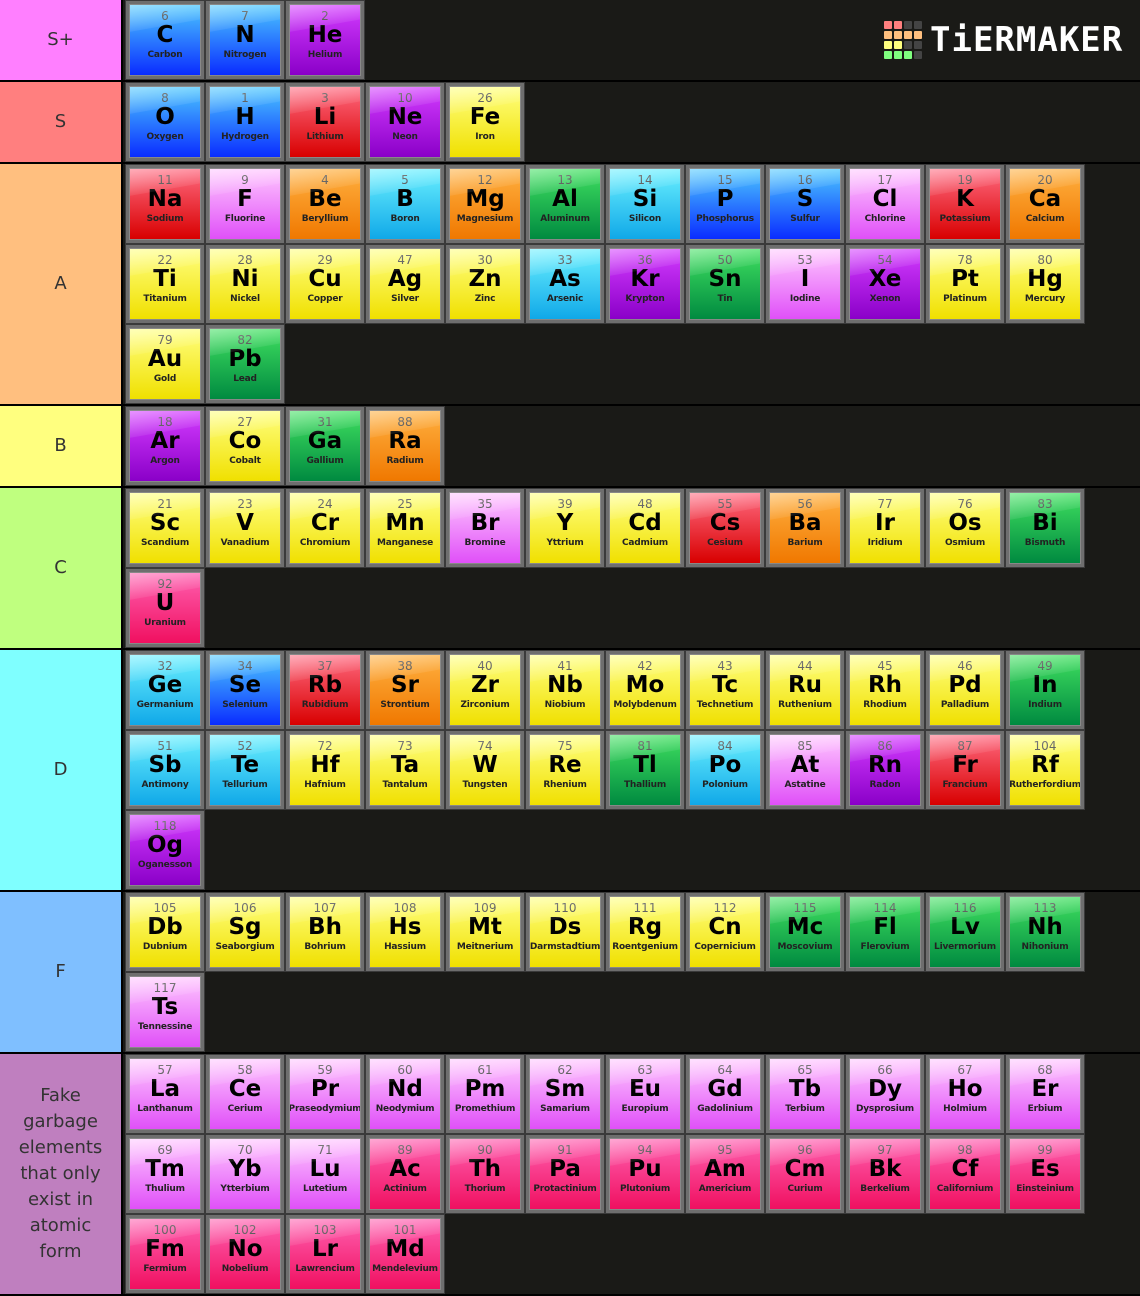 The width and height of the screenshot is (1140, 1296). I want to click on element-tile-ruthenium: 44 Ru Ruthenium, so click(805, 690).